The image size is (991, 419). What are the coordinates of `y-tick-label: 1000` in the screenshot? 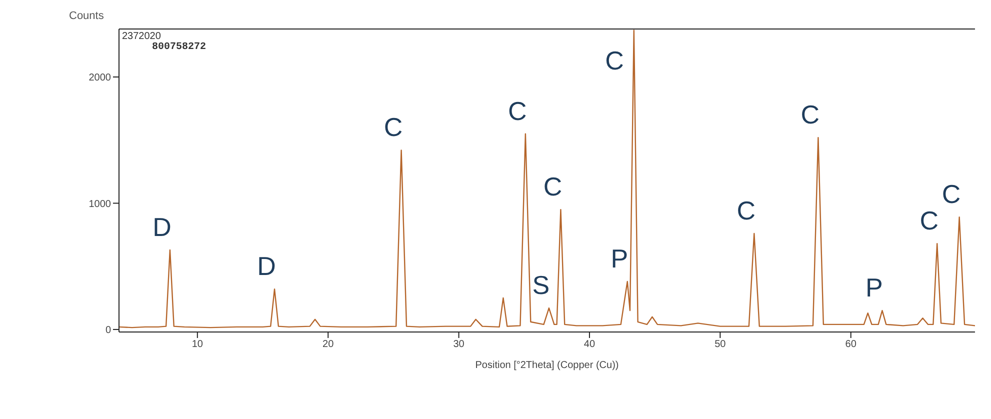 It's located at (100, 204).